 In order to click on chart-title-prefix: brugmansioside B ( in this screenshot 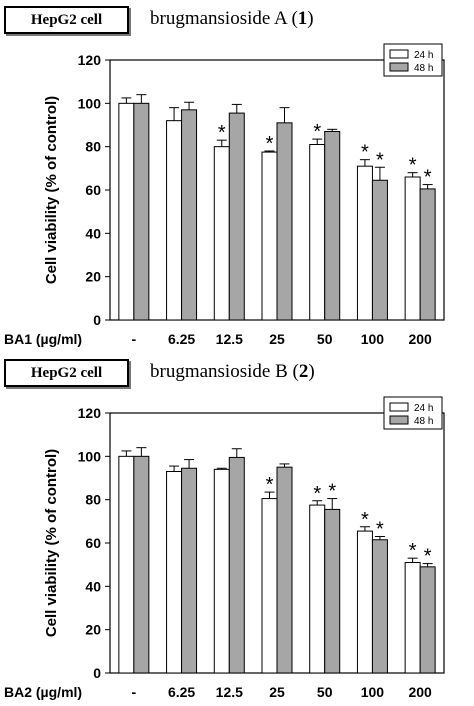, I will do `click(224, 371)`.